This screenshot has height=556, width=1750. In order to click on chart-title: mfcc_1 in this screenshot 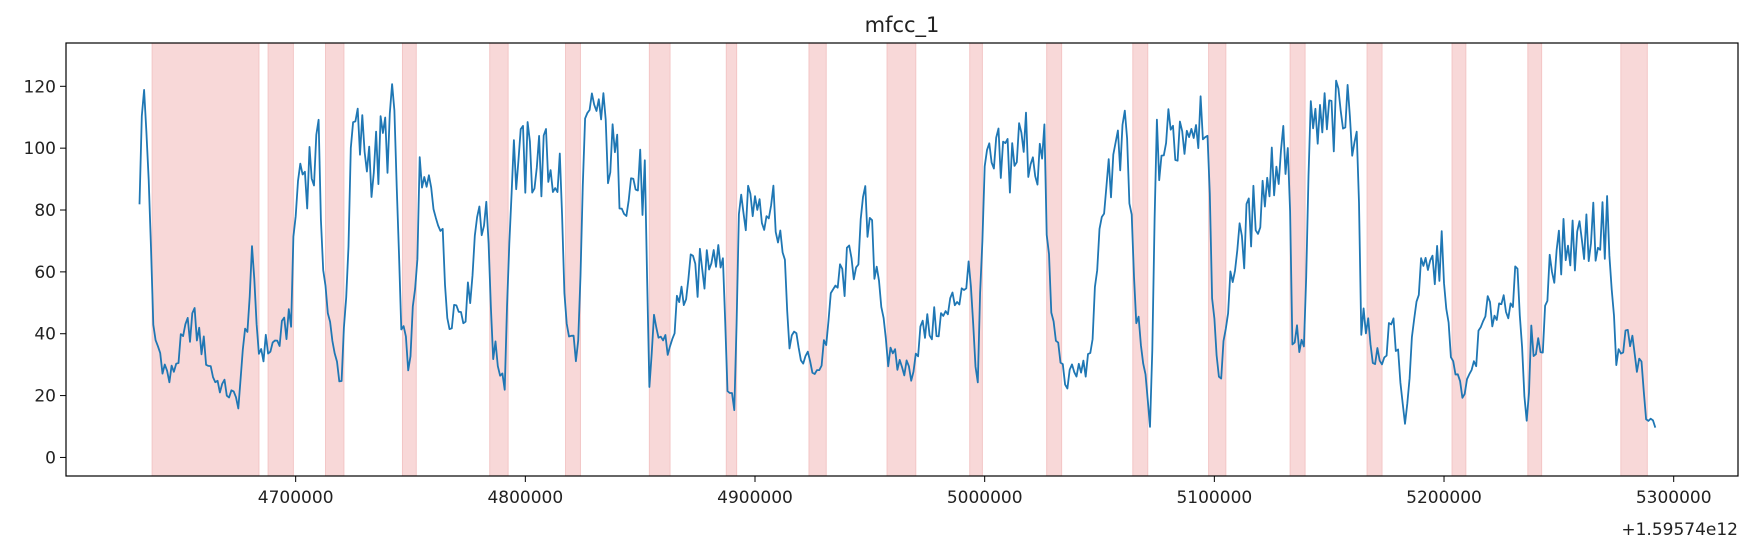, I will do `click(902, 25)`.